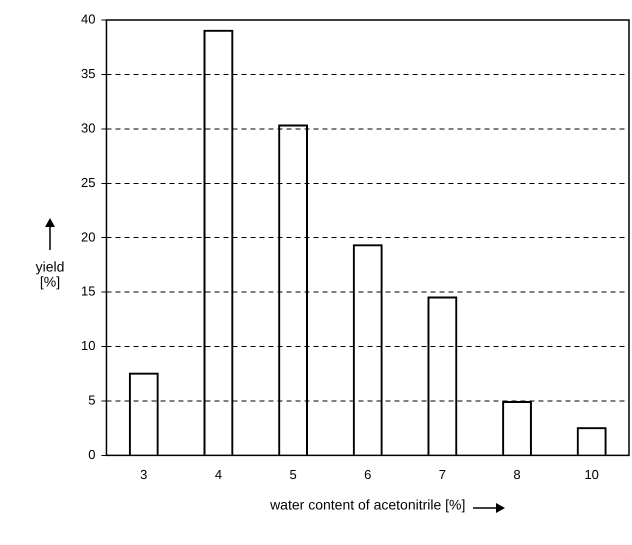  Describe the element at coordinates (218, 474) in the screenshot. I see `x-tick-label: 4` at that location.